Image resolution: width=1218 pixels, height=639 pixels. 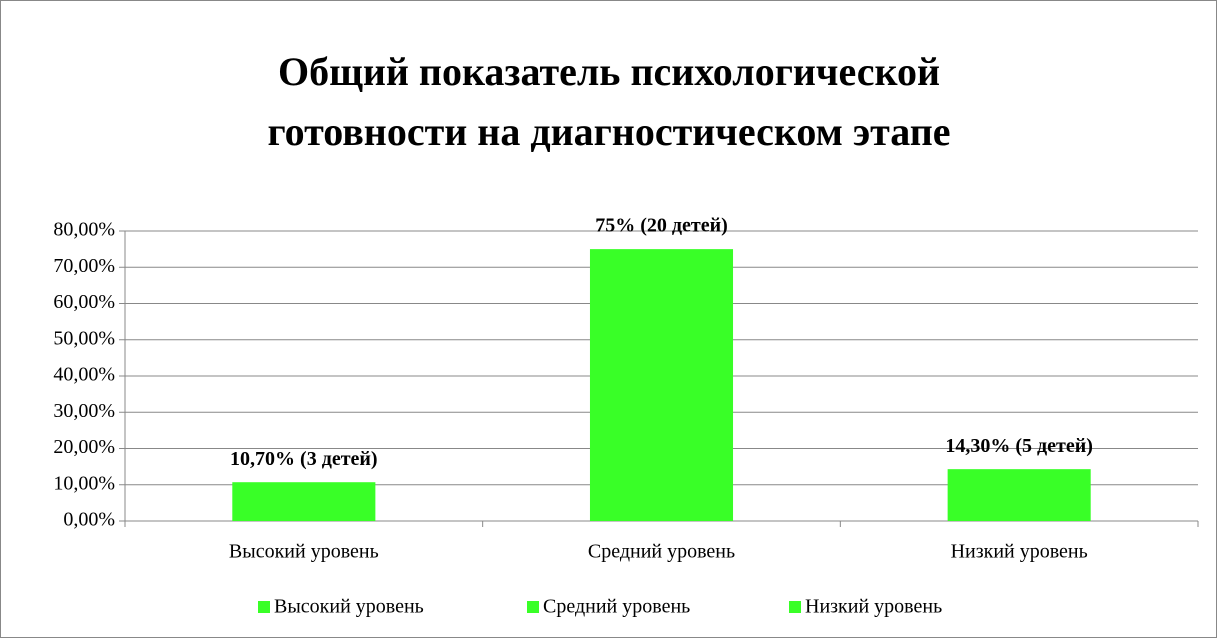 I want to click on chart-title: готовности на диагностическом этапе, so click(x=608, y=131).